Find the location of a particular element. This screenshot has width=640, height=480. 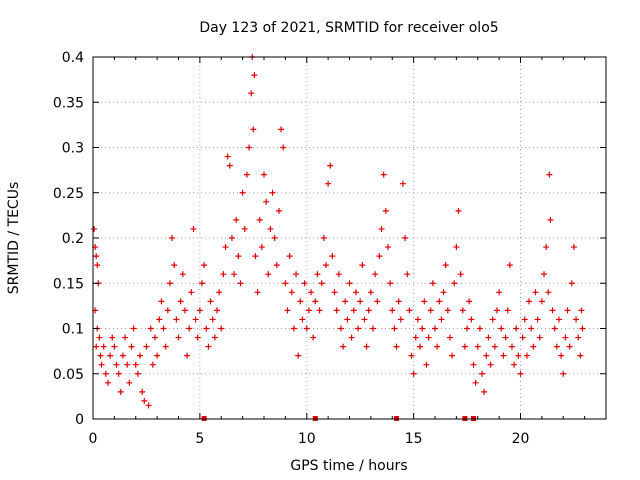

x-tick-label: 0 is located at coordinates (93, 439).